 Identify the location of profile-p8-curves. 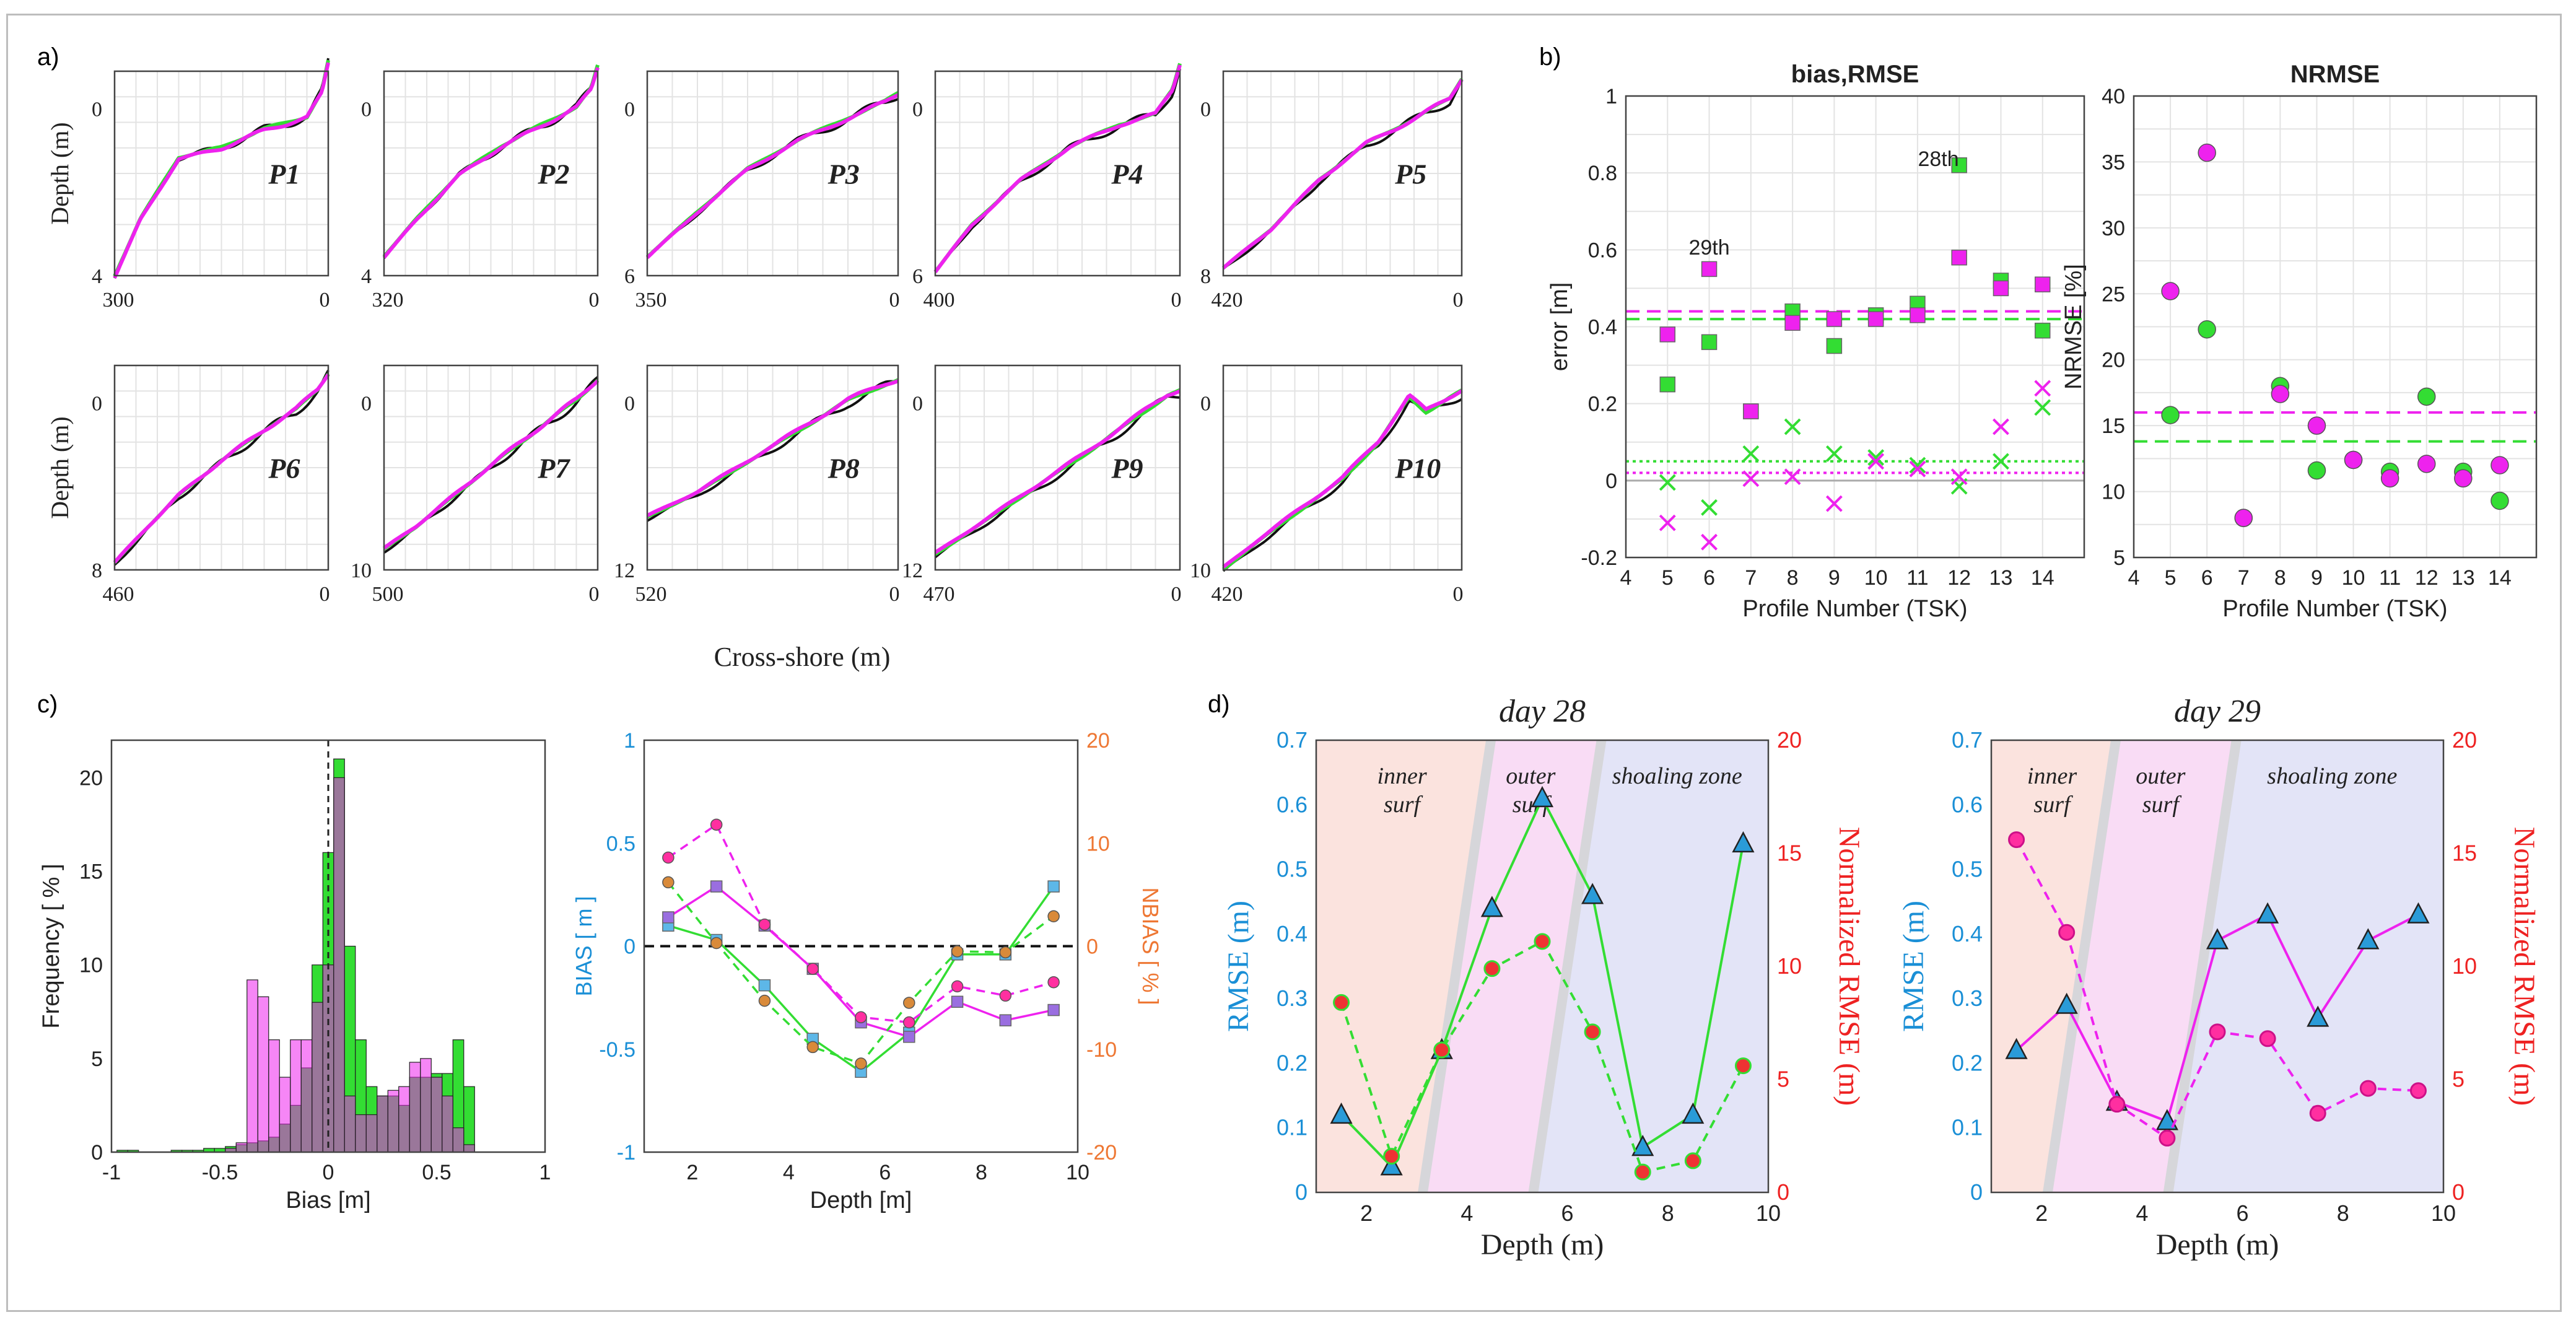
(772, 450).